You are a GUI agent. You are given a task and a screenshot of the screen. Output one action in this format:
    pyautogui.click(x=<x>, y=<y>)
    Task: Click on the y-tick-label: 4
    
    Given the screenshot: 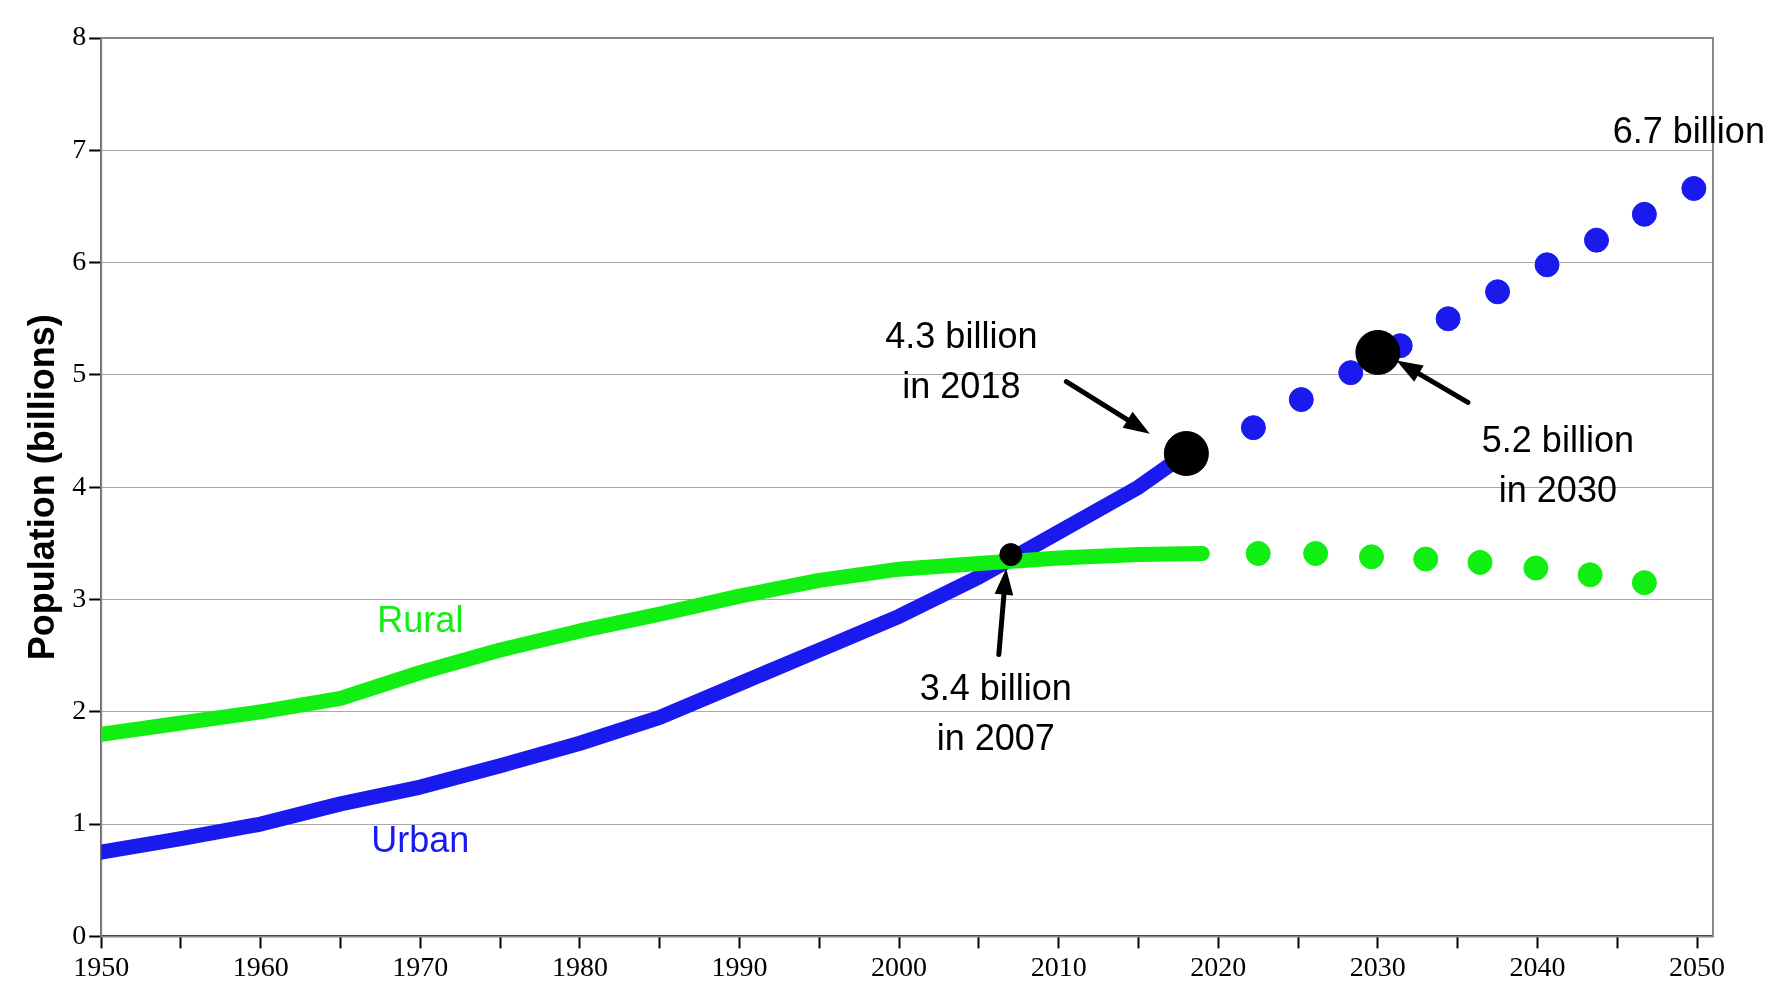 What is the action you would take?
    pyautogui.click(x=79, y=485)
    